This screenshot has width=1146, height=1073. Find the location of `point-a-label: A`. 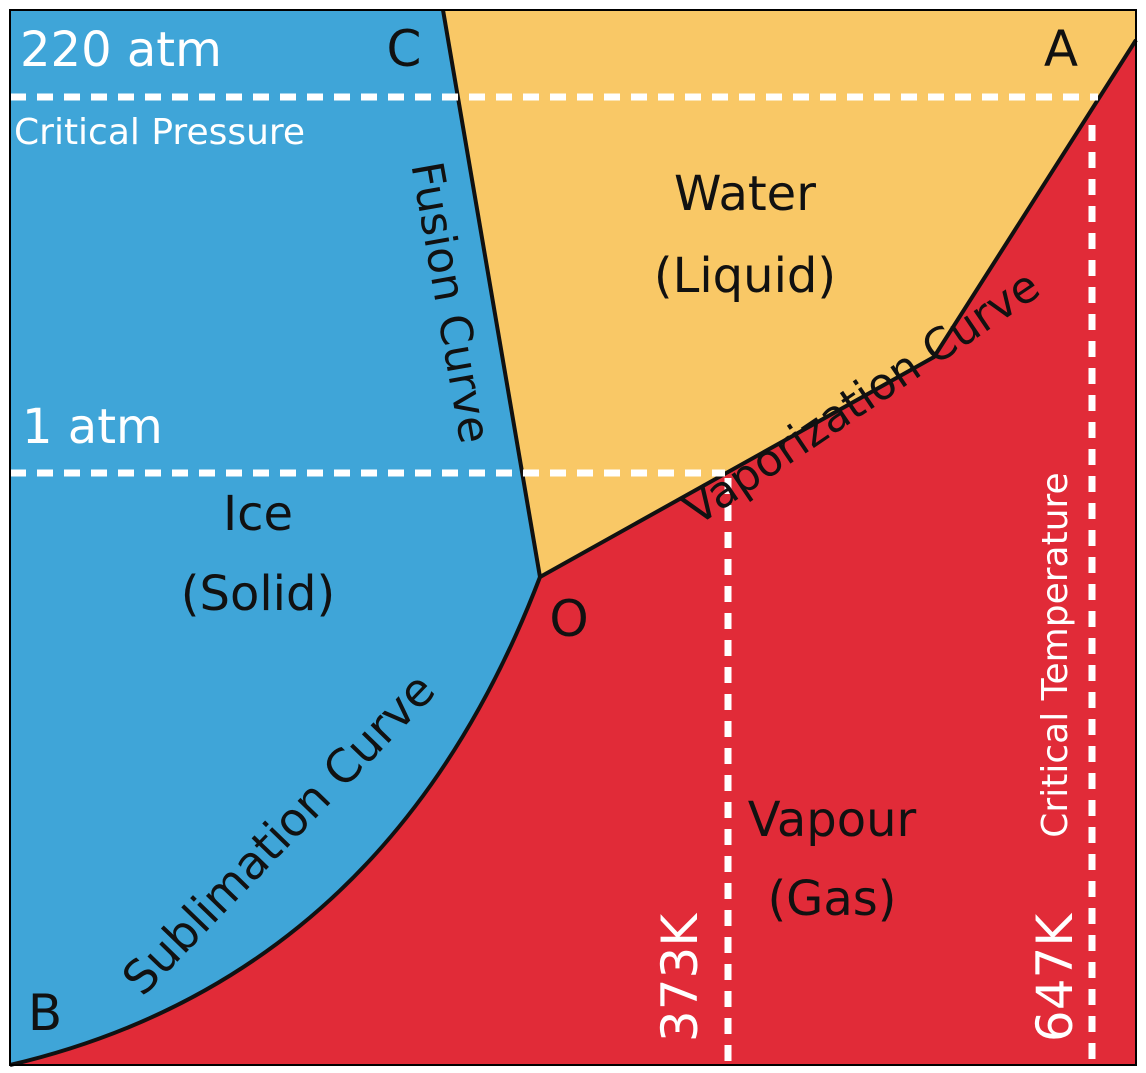

point-a-label: A is located at coordinates (1061, 49).